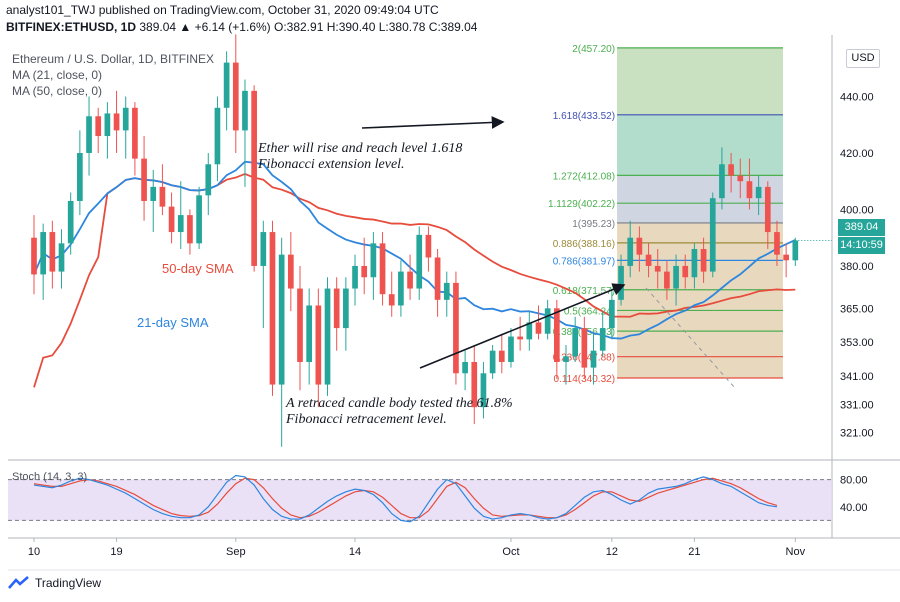 The width and height of the screenshot is (900, 602). Describe the element at coordinates (236, 552) in the screenshot. I see `x-tick-label: Sep` at that location.